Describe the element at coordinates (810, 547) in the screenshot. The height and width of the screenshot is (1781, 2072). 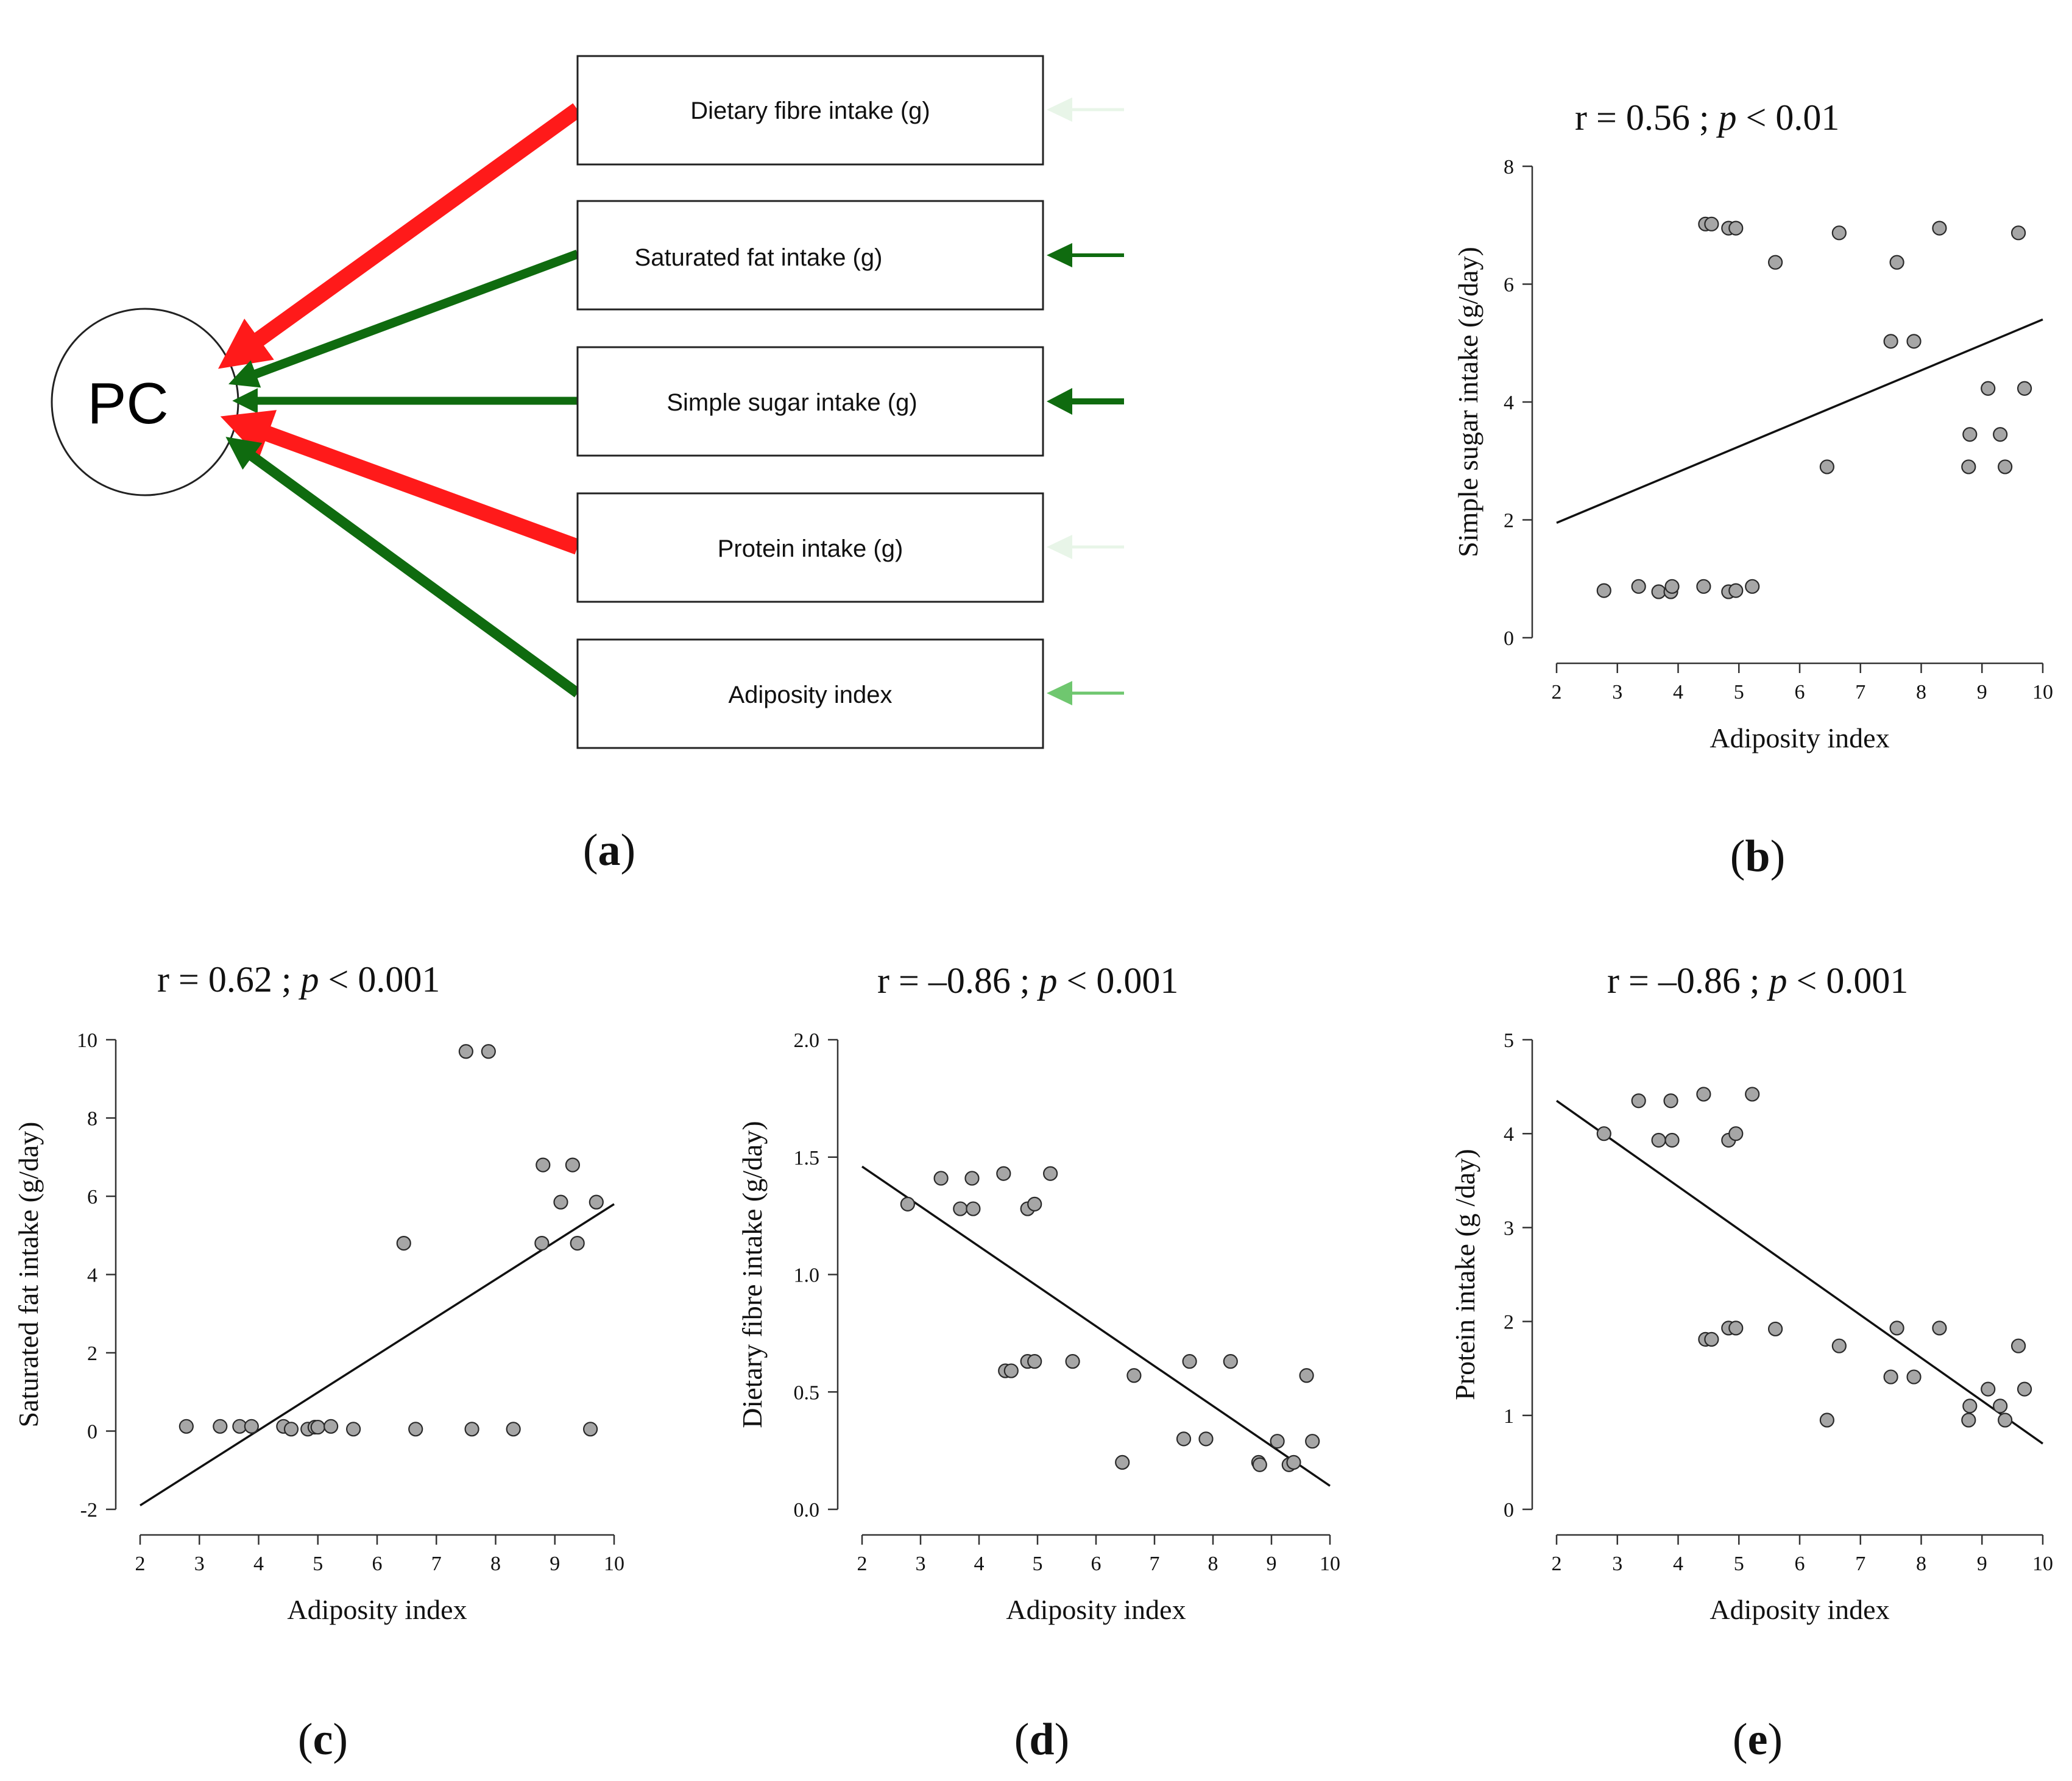
I see `box-protein: Protein intake (g)` at that location.